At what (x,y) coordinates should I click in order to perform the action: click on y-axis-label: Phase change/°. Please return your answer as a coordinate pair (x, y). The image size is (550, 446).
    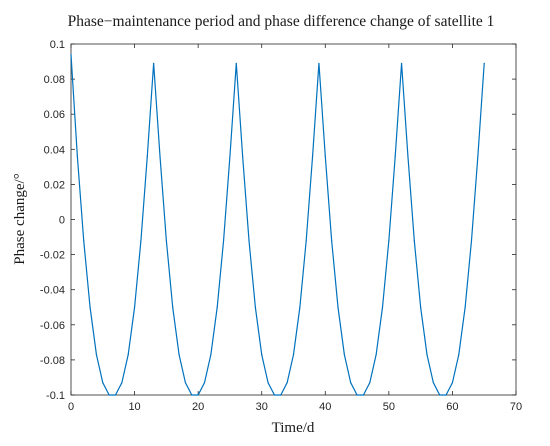
    Looking at the image, I should click on (20, 218).